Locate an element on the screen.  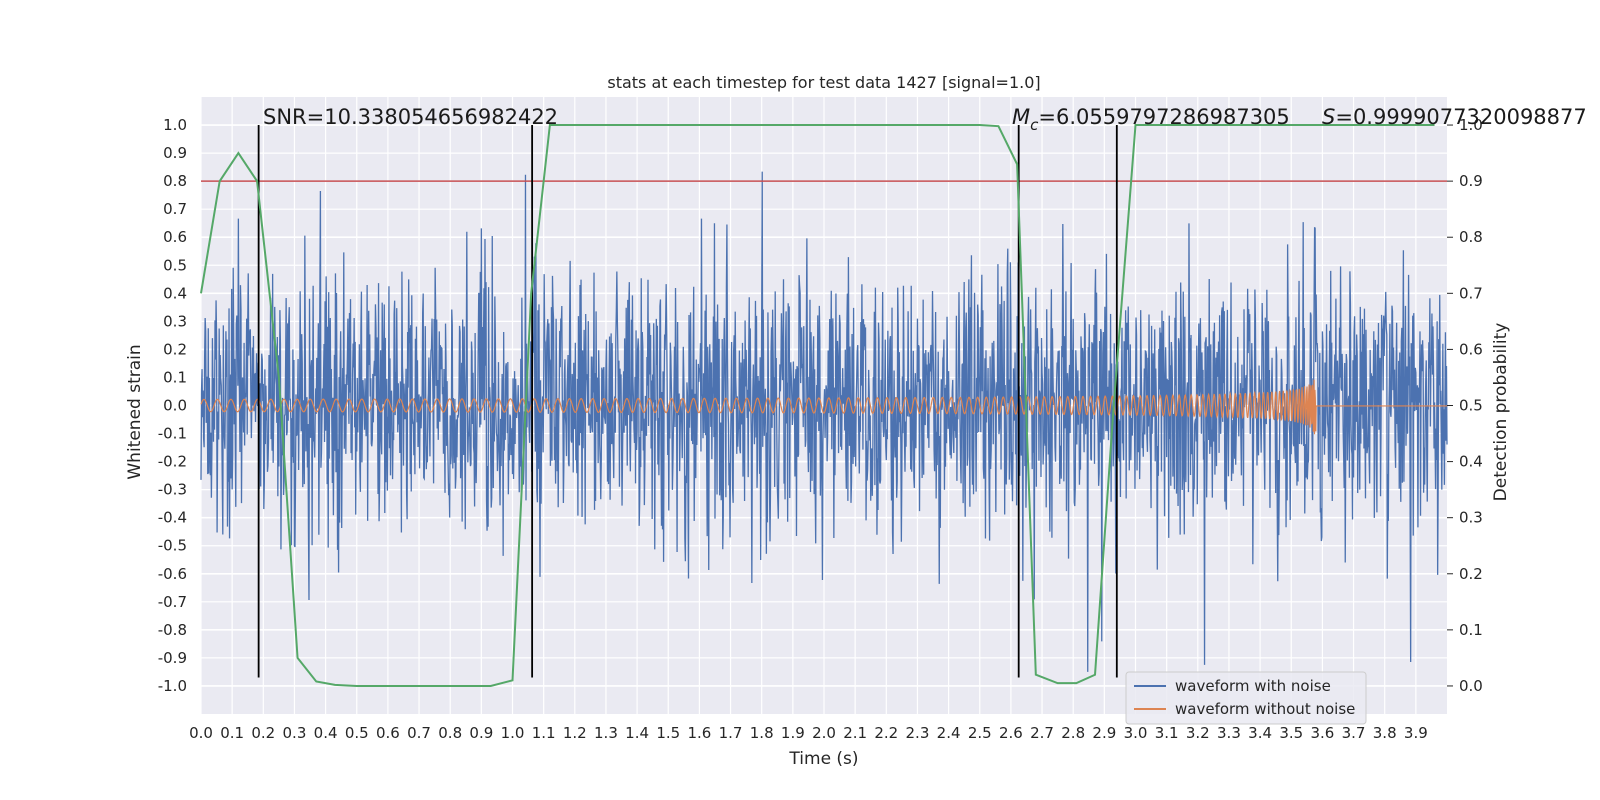
y2-tick-label: 0.8 is located at coordinates (1471, 237).